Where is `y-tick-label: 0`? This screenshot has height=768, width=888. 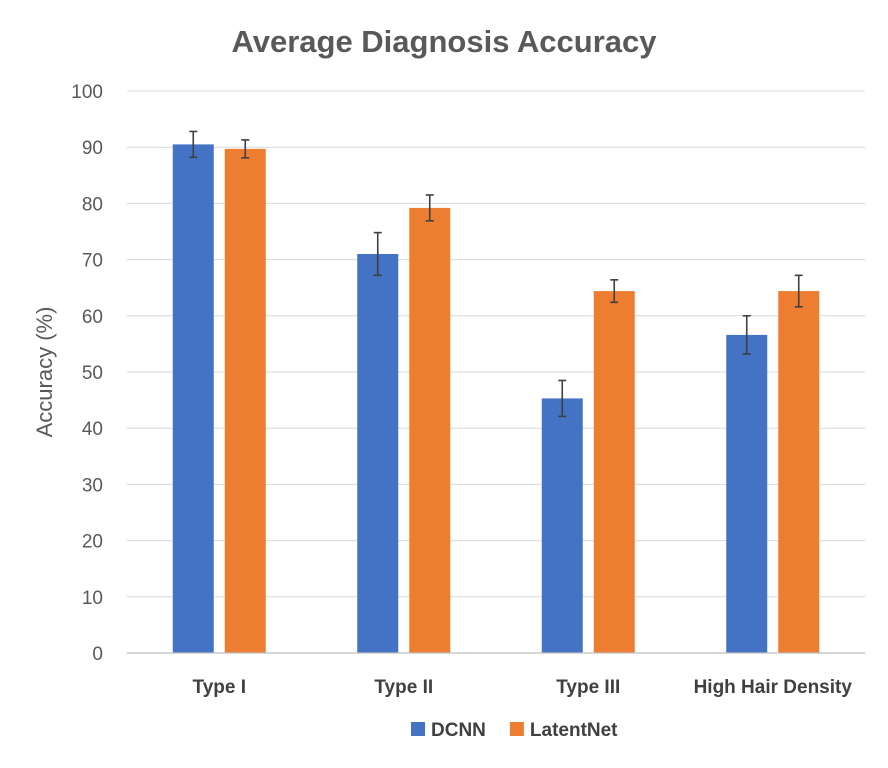 y-tick-label: 0 is located at coordinates (97, 654).